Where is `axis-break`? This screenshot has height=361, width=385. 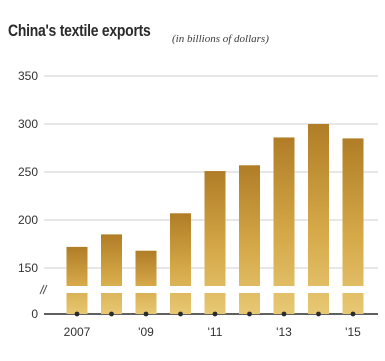 axis-break is located at coordinates (209, 289).